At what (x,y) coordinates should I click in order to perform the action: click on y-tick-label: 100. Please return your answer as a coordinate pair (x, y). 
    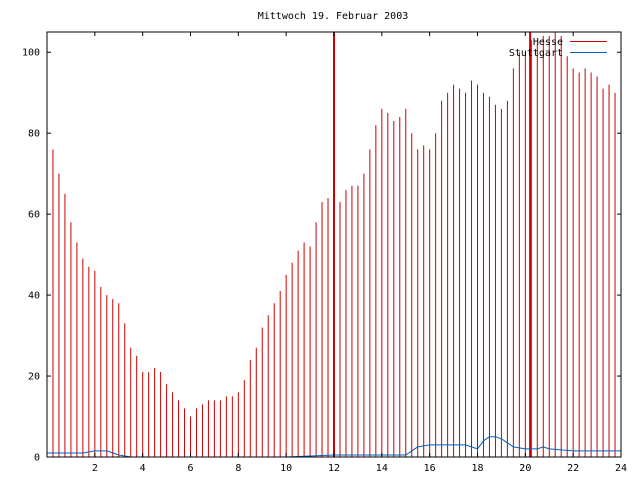
    Looking at the image, I should click on (31, 53).